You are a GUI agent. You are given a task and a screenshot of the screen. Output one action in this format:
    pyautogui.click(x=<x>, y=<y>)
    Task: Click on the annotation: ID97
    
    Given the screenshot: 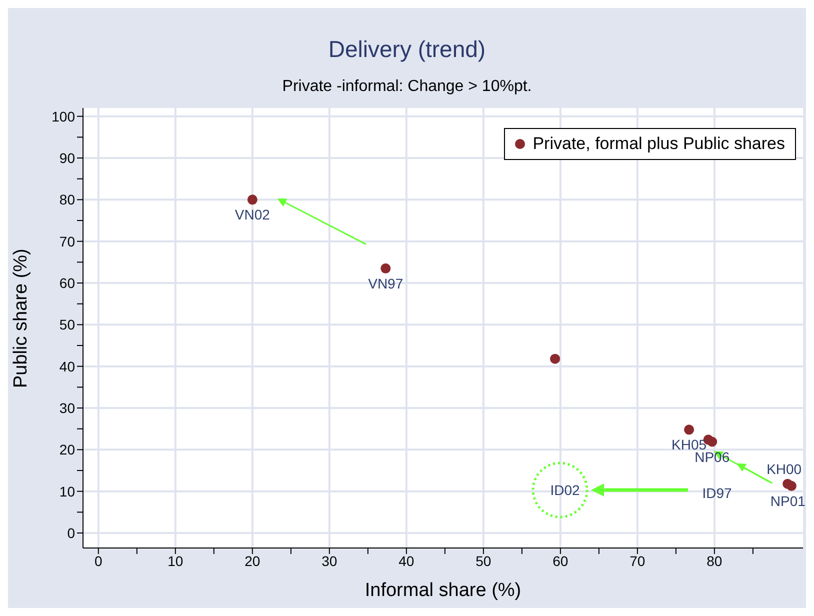 What is the action you would take?
    pyautogui.click(x=717, y=493)
    